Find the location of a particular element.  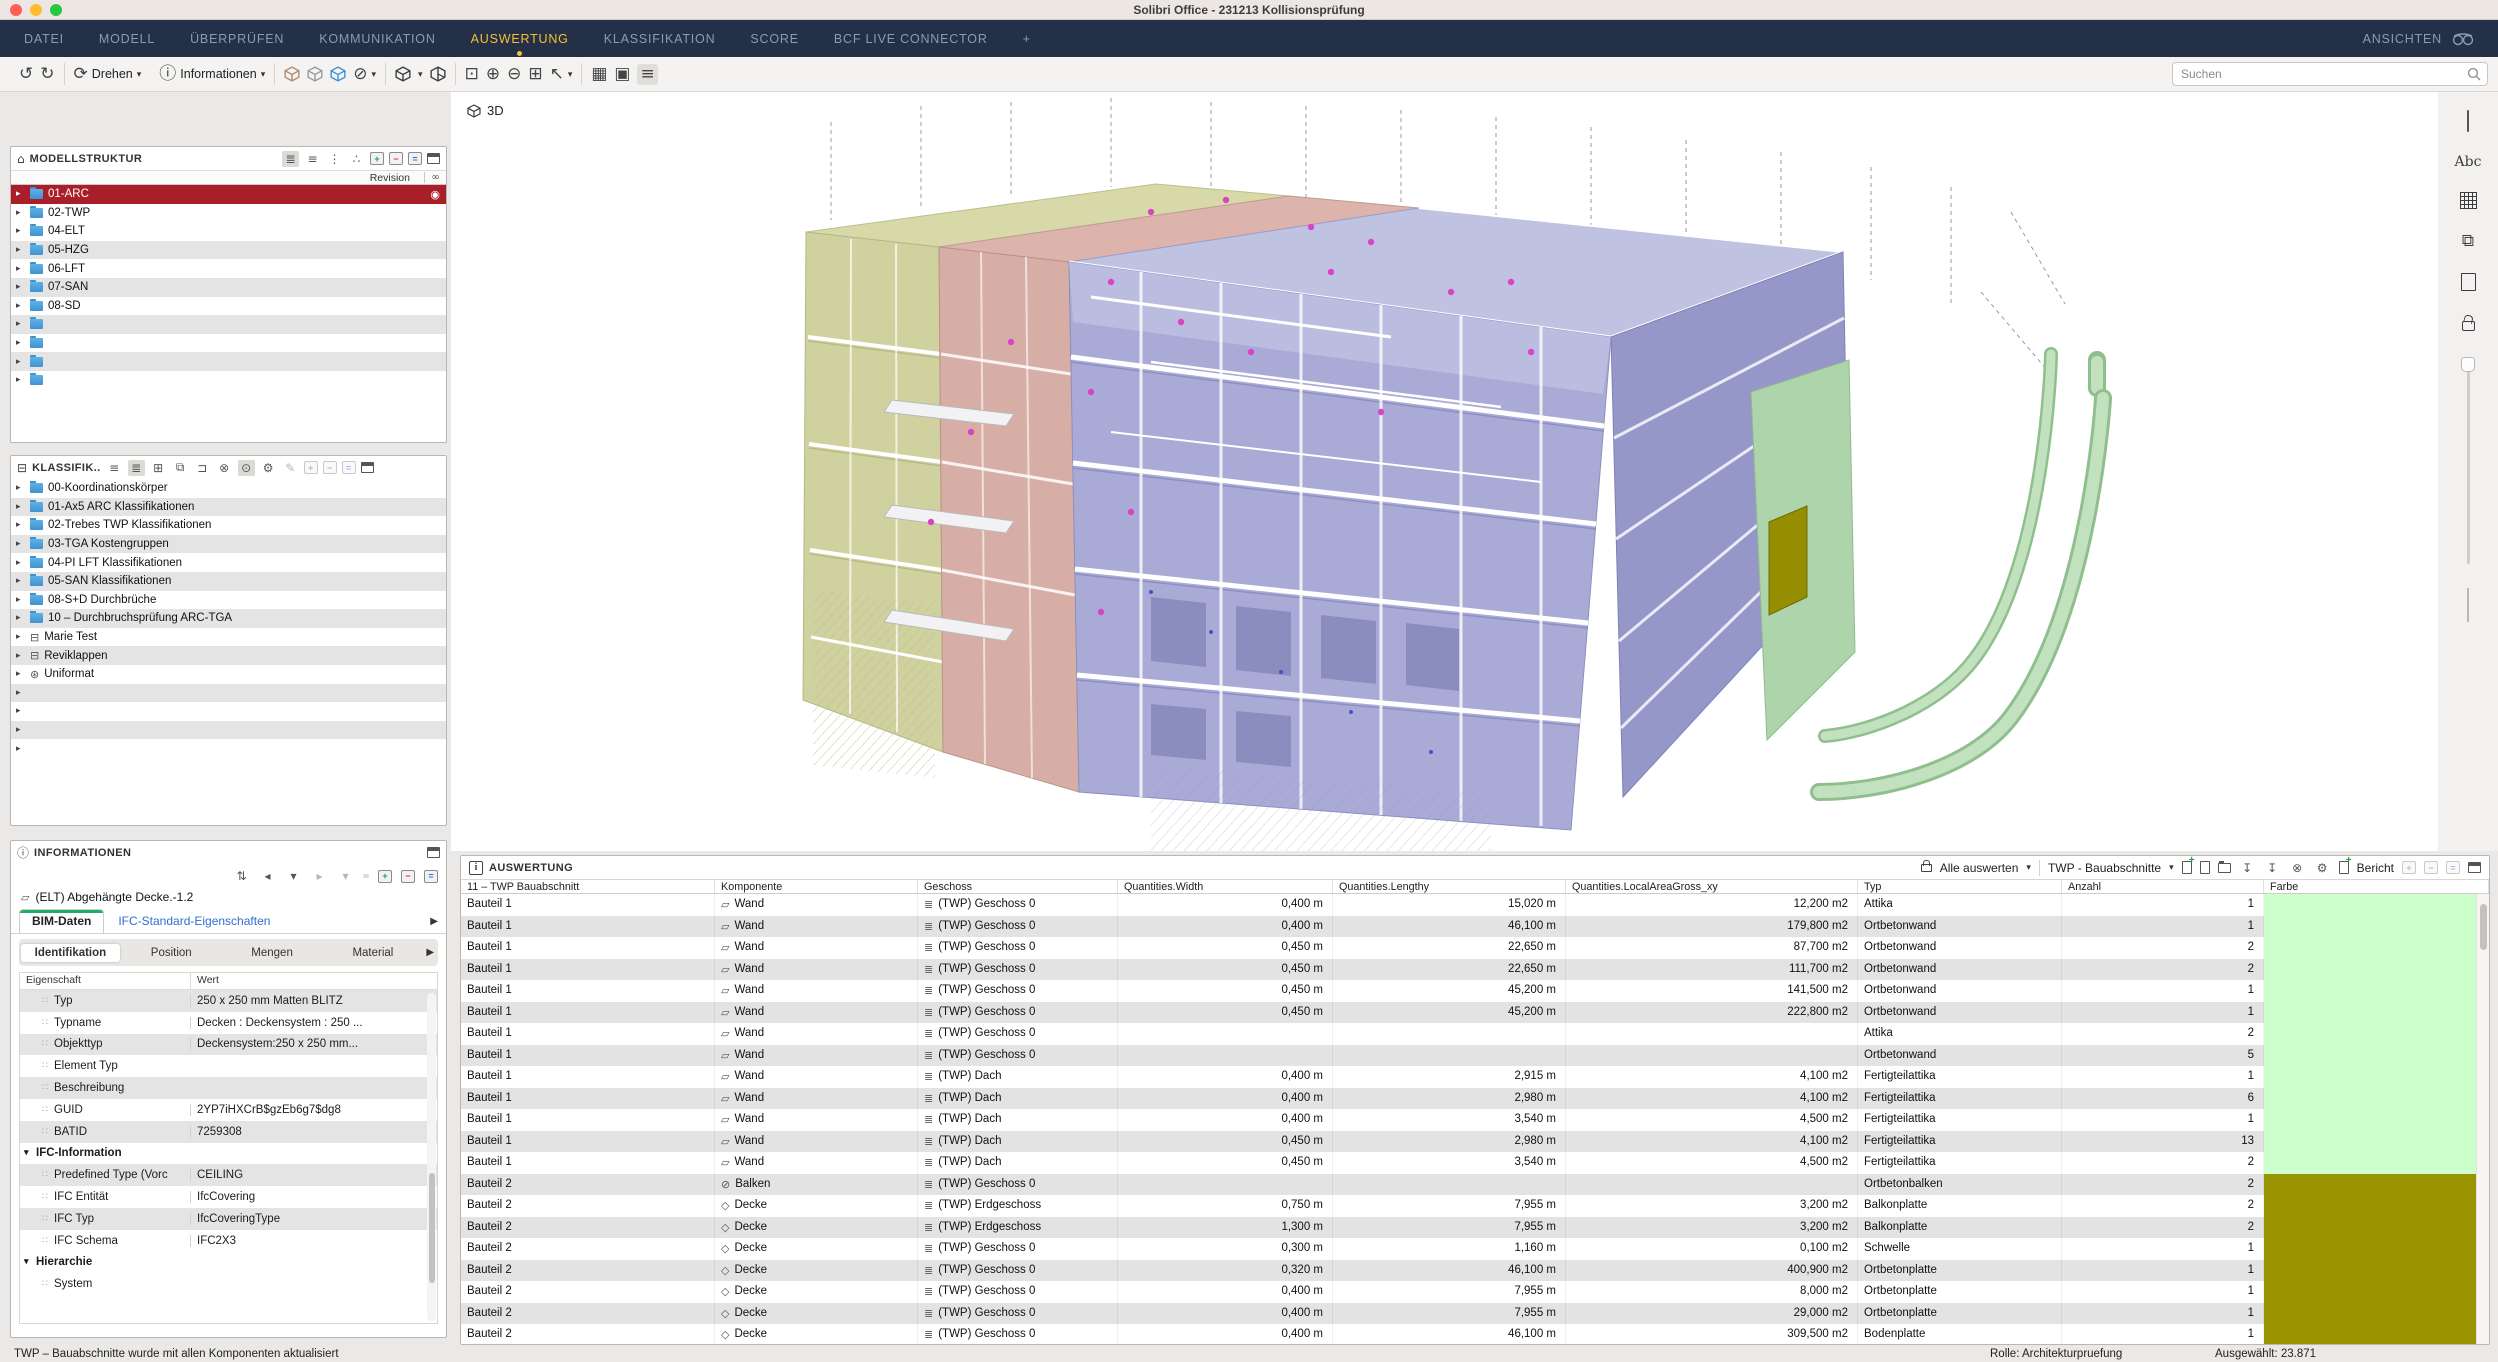

tree-view-3-icon: ⋮ is located at coordinates (334, 158).